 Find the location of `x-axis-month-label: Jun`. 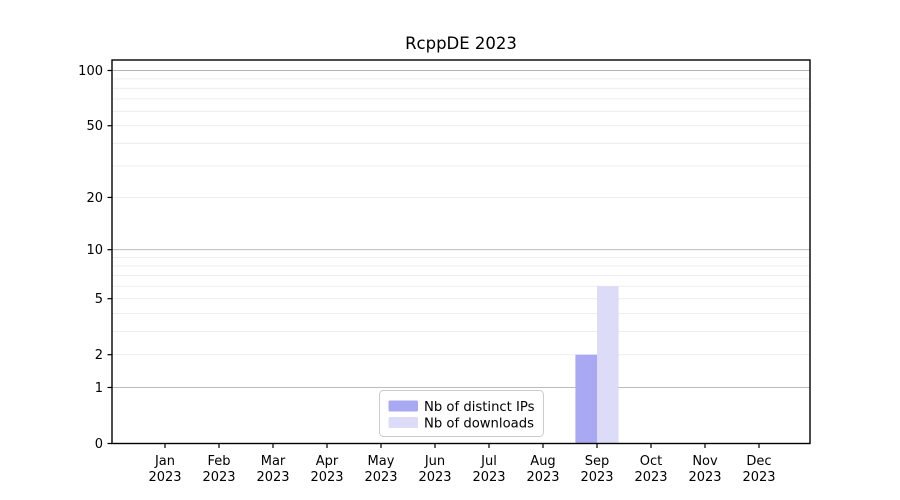

x-axis-month-label: Jun is located at coordinates (434, 461).